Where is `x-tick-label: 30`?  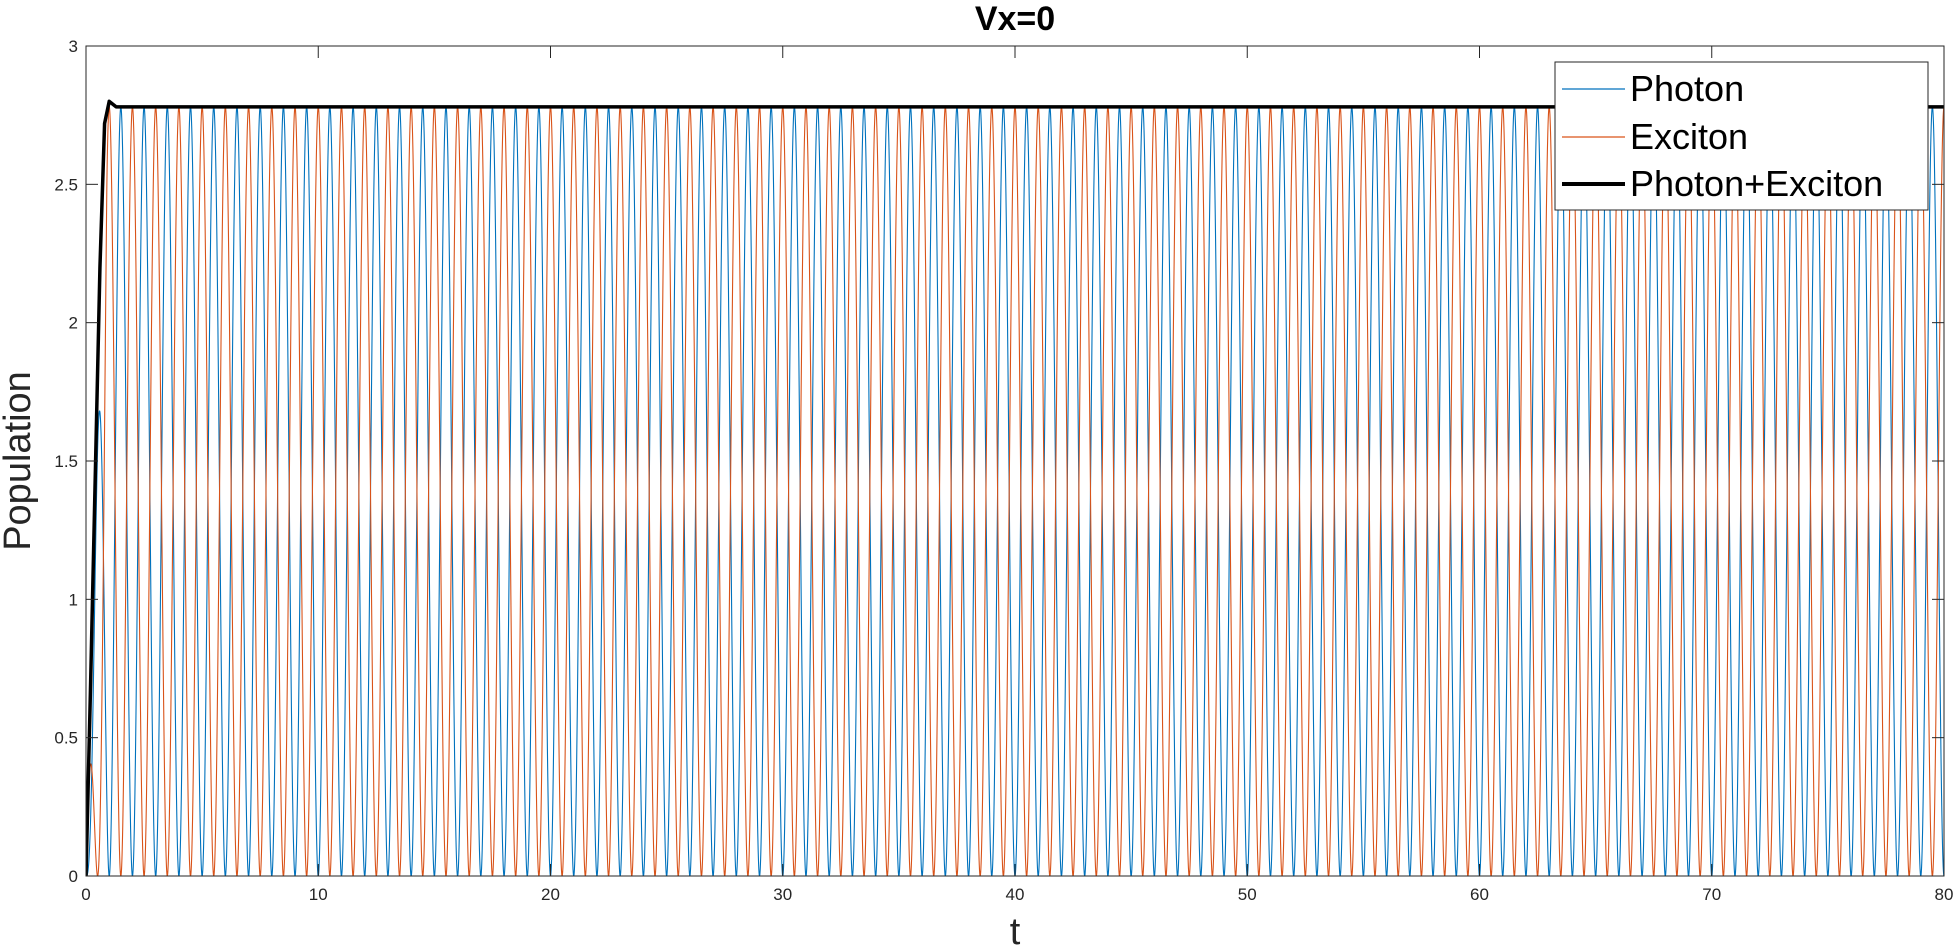
x-tick-label: 30 is located at coordinates (782, 894).